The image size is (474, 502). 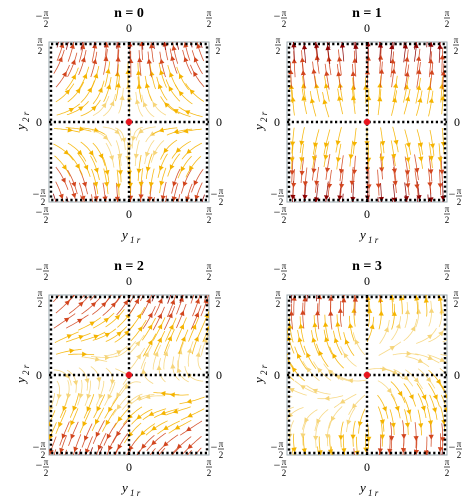 What do you see at coordinates (135, 493) in the screenshot?
I see `x-axis-label-sub: 1 r` at bounding box center [135, 493].